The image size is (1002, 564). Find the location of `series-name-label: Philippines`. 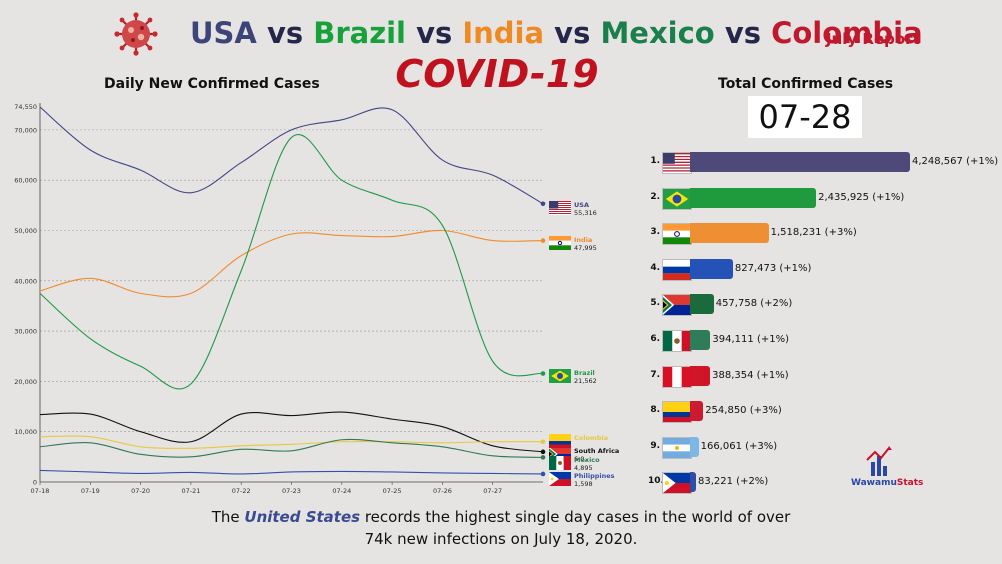

series-name-label: Philippines is located at coordinates (594, 476).